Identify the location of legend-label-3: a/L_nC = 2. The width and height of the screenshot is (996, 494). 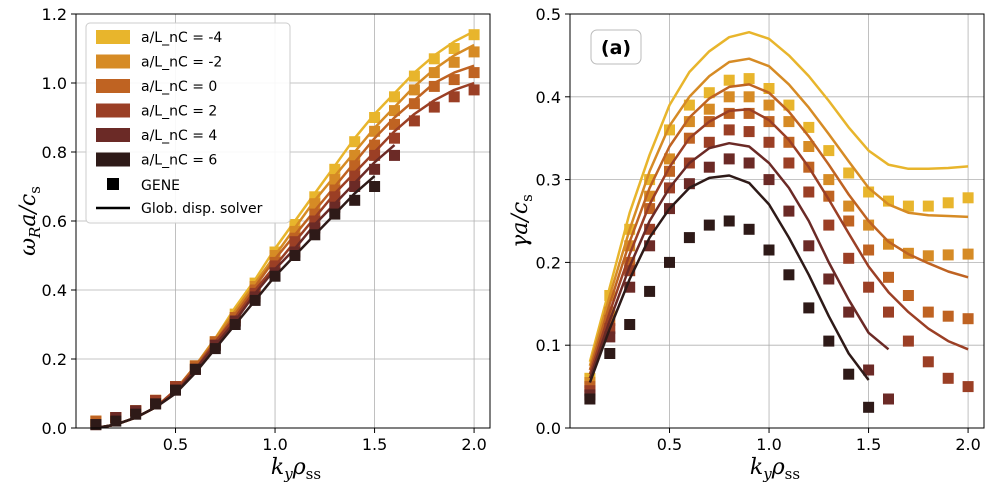
(179, 112).